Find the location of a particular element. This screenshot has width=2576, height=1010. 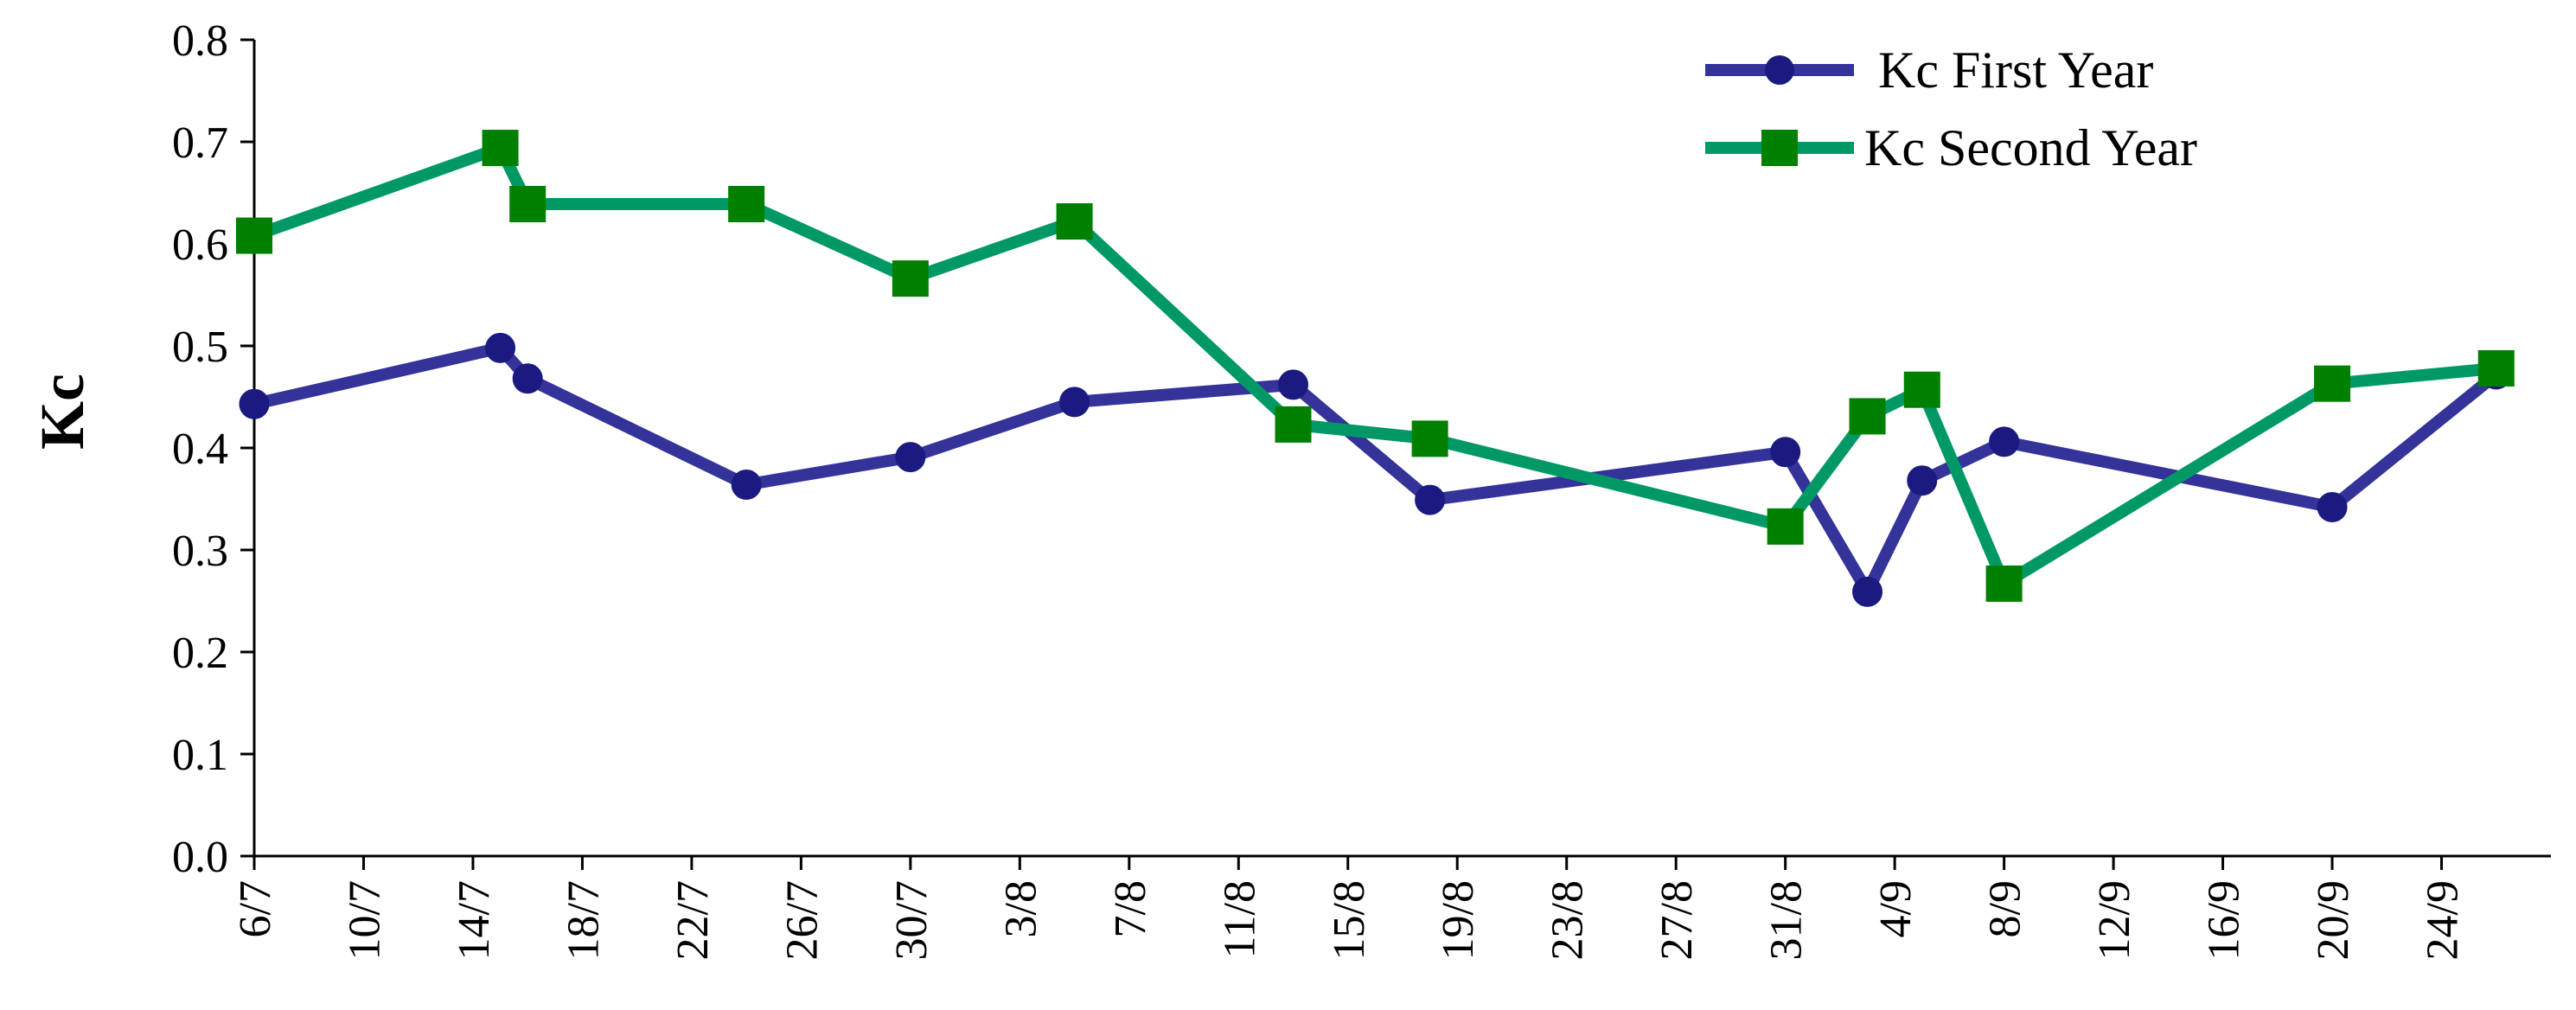

x-tick-label: 6/7 is located at coordinates (256, 908).